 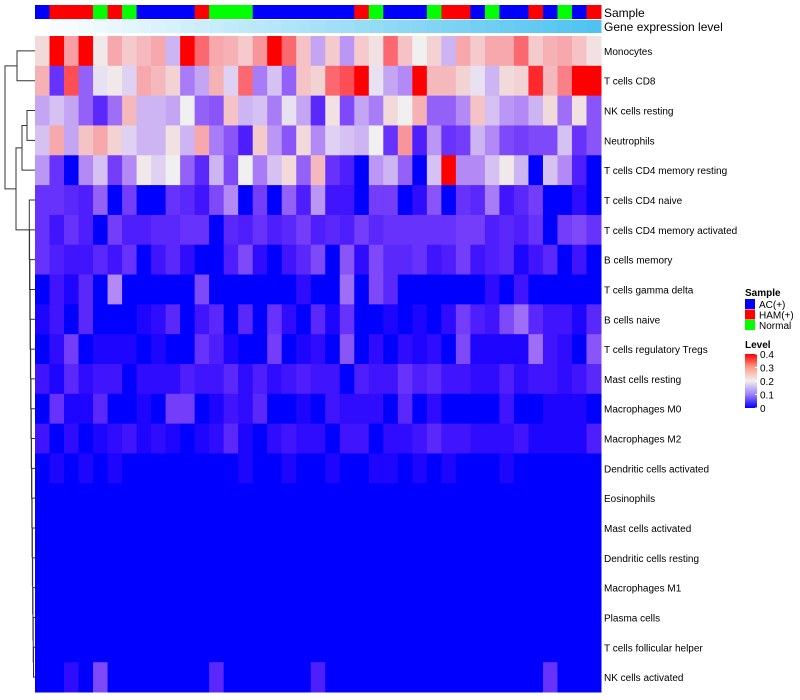 I want to click on legend-label: Normal, so click(x=775, y=326).